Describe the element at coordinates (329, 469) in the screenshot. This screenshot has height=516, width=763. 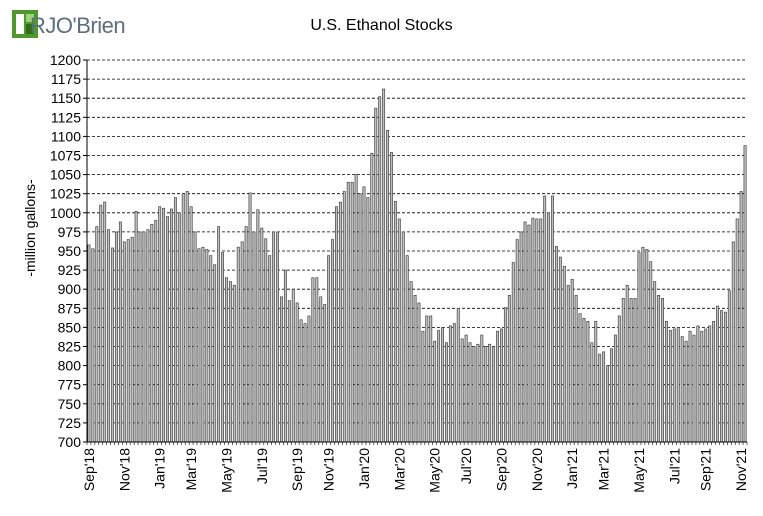
I see `x-tick-label: Nov'19` at that location.